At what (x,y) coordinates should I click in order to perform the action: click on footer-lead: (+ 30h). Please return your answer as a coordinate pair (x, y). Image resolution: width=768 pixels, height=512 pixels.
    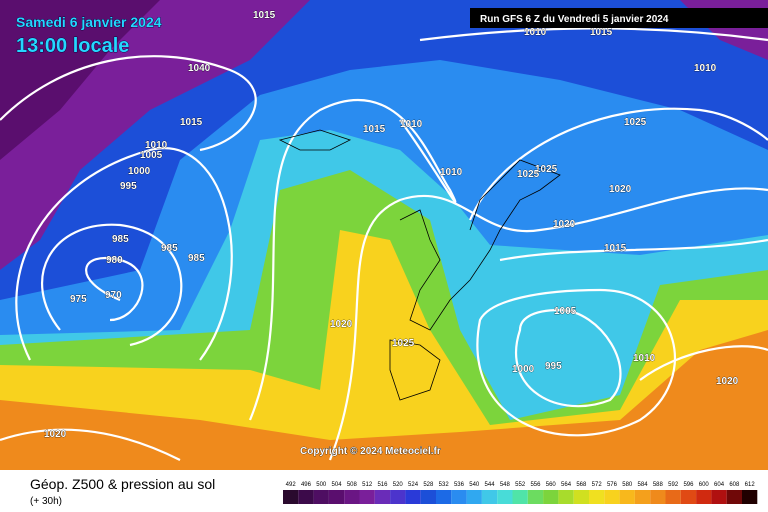
    Looking at the image, I should click on (46, 501).